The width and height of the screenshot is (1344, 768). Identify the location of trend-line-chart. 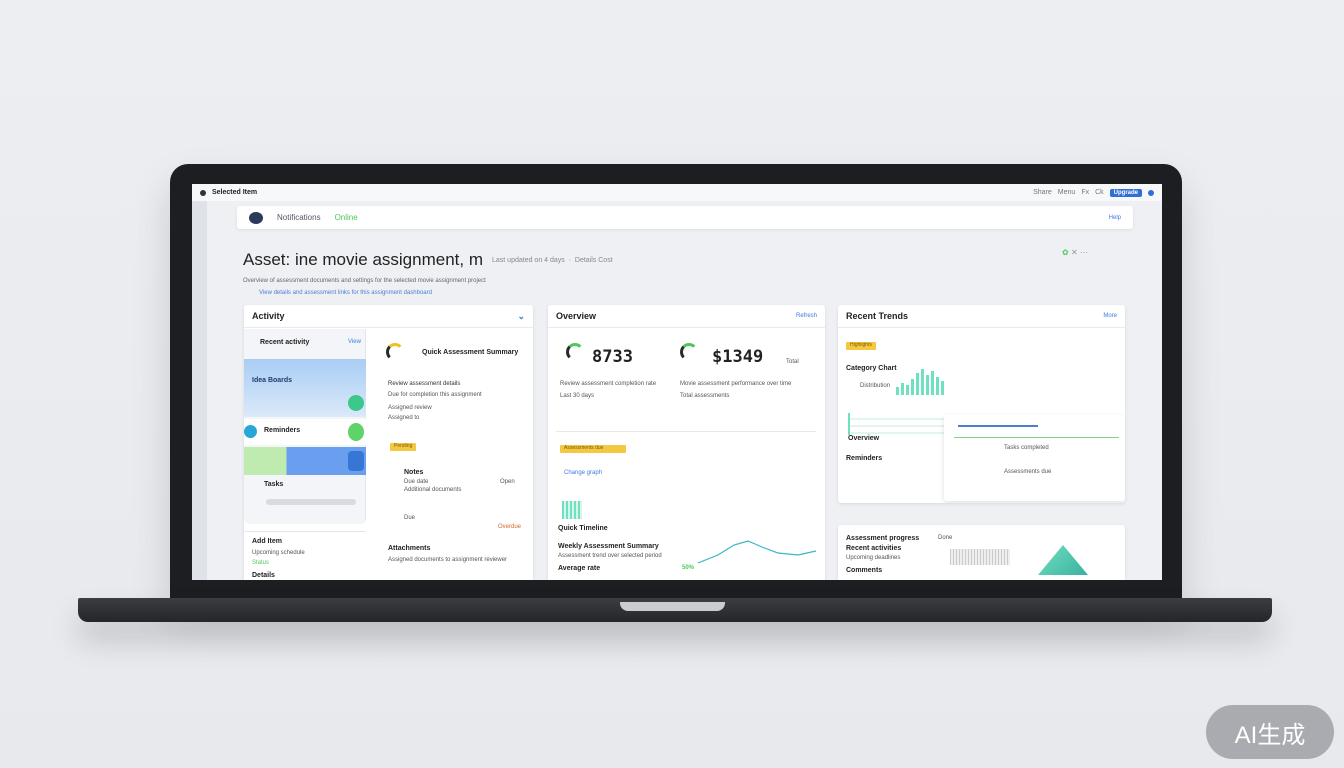
(757, 552).